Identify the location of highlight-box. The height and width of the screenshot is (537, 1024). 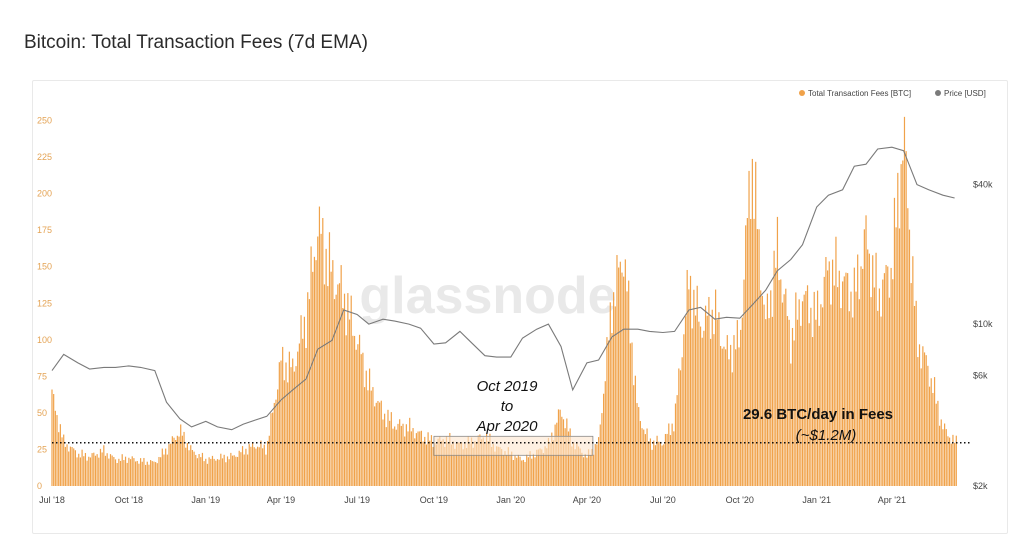
(513, 445).